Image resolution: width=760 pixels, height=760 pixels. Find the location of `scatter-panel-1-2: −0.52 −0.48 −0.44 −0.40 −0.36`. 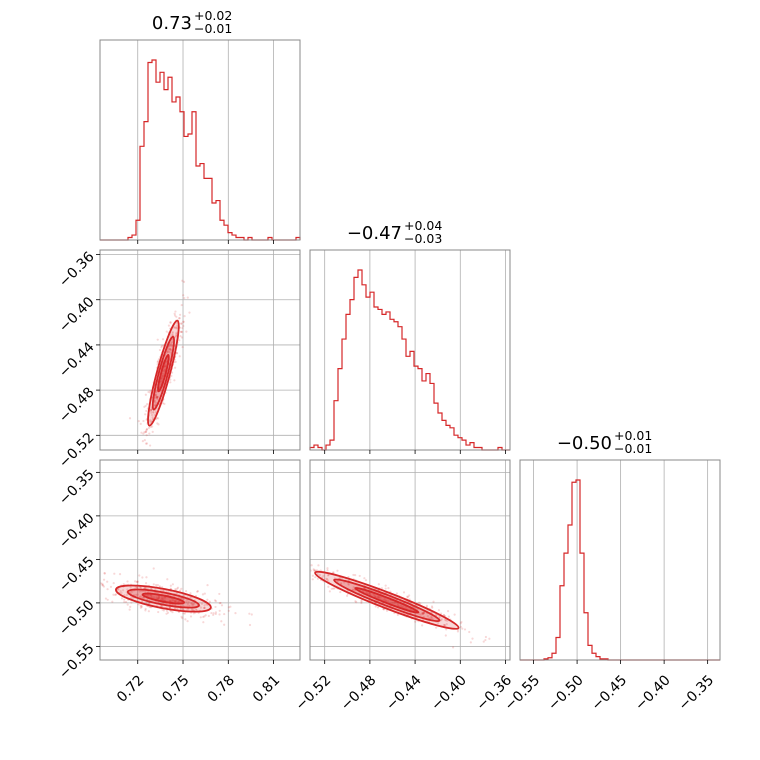

scatter-panel-1-2: −0.52 −0.48 −0.44 −0.40 −0.36 is located at coordinates (404, 586).